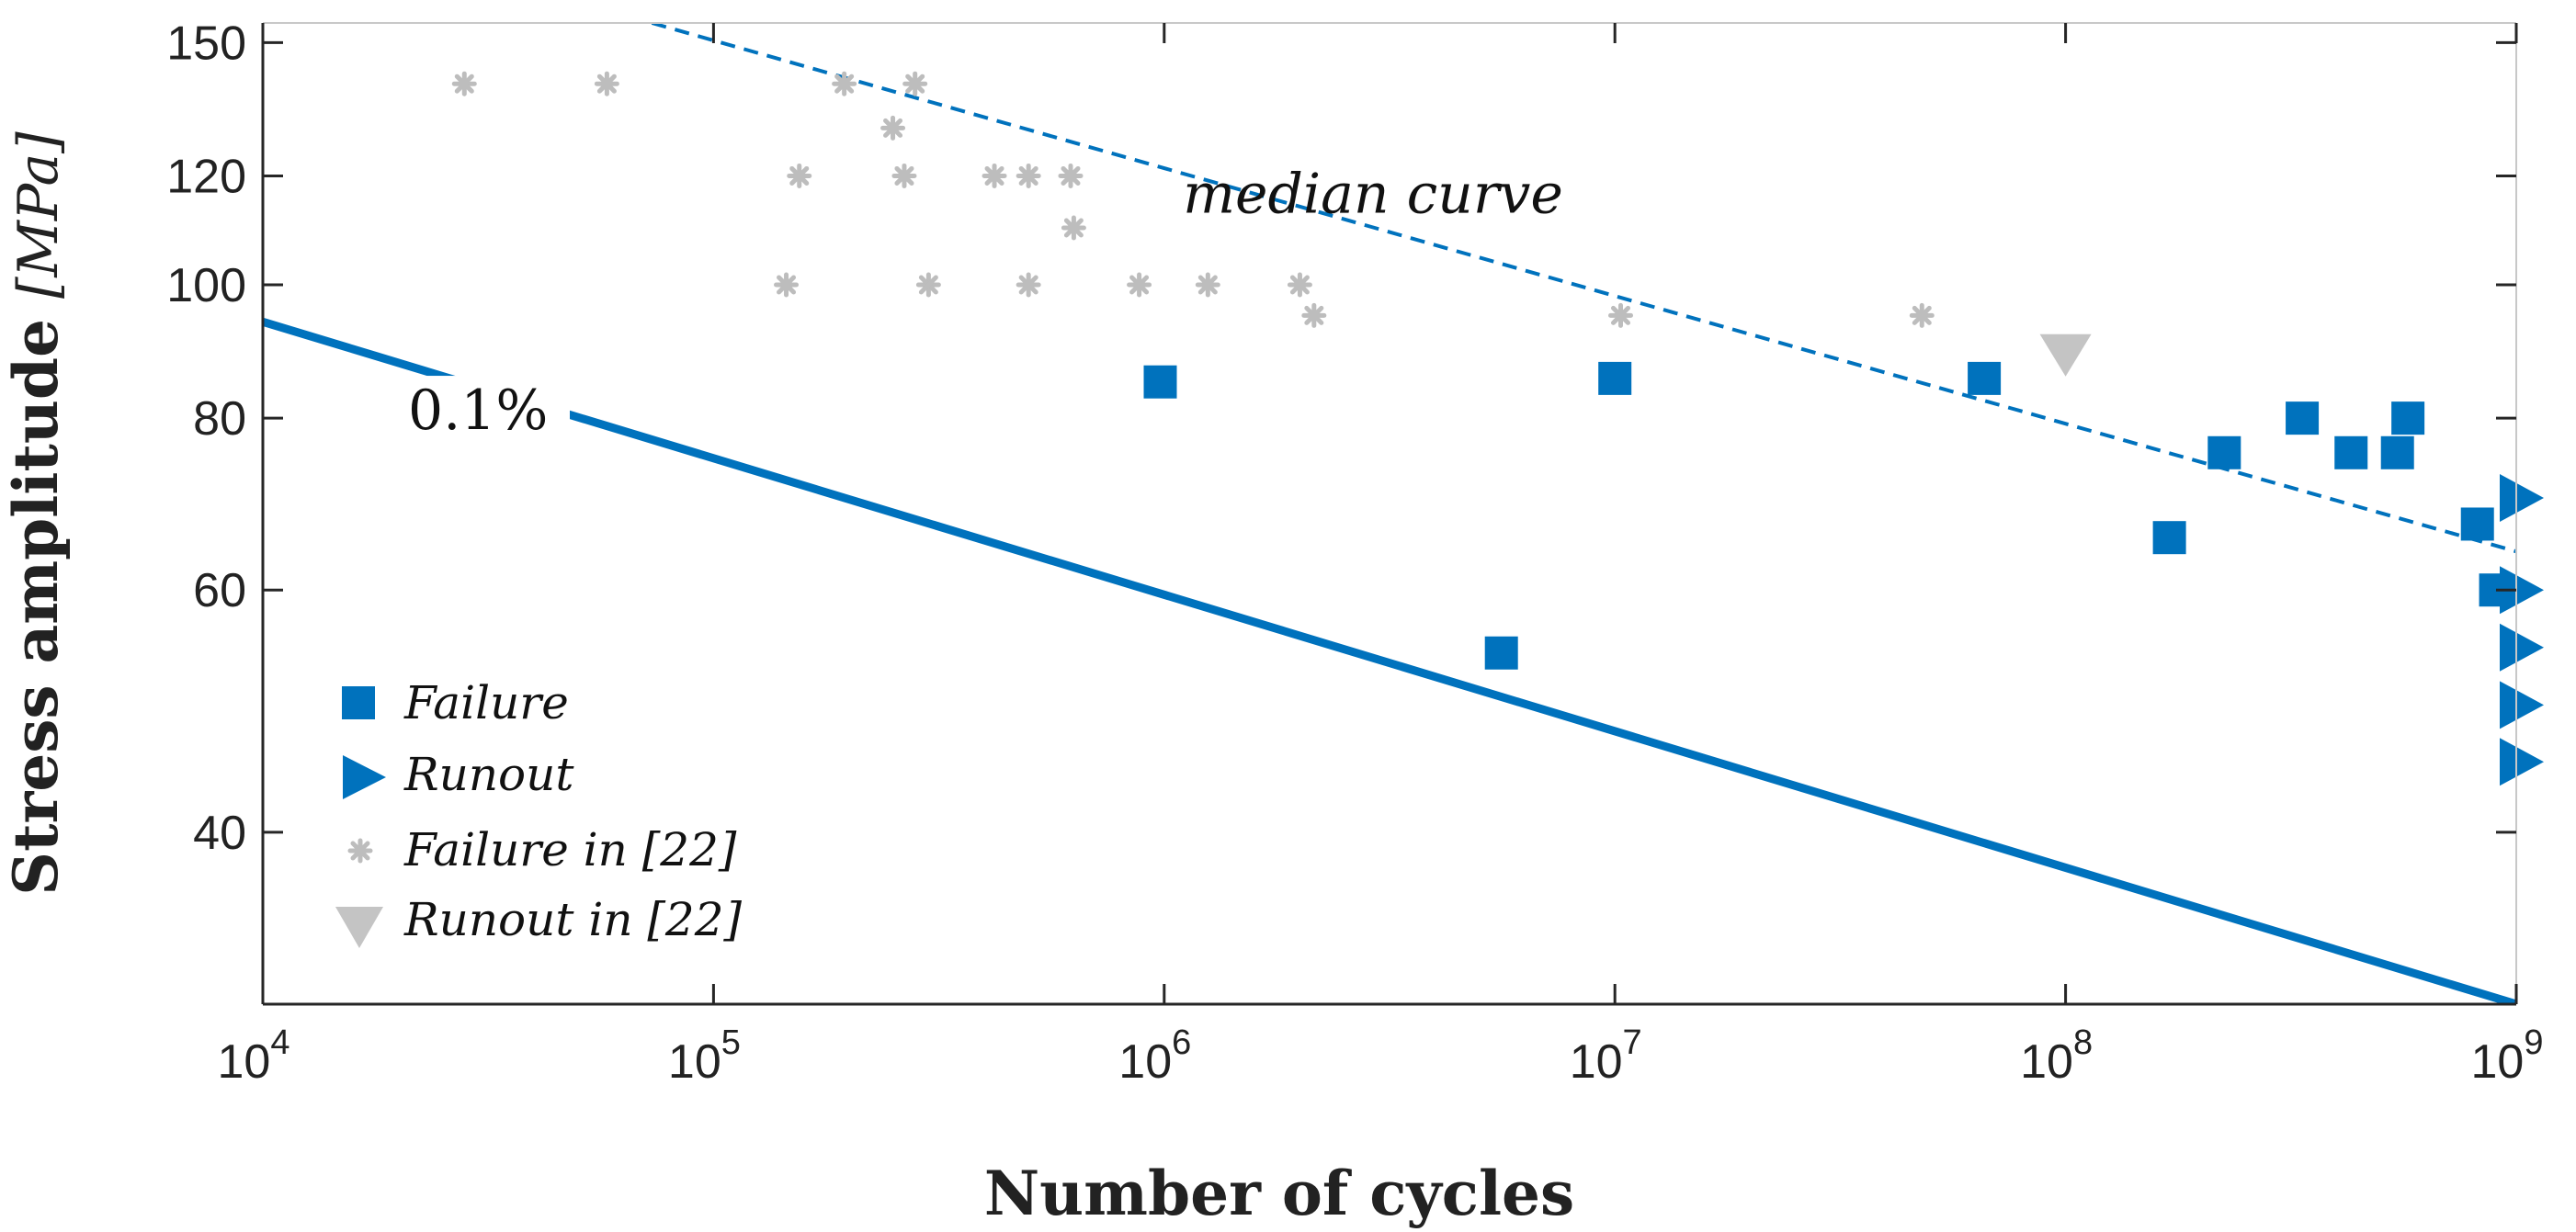 The image size is (2576, 1232). Describe the element at coordinates (358, 702) in the screenshot. I see `legend-failure-marker` at that location.